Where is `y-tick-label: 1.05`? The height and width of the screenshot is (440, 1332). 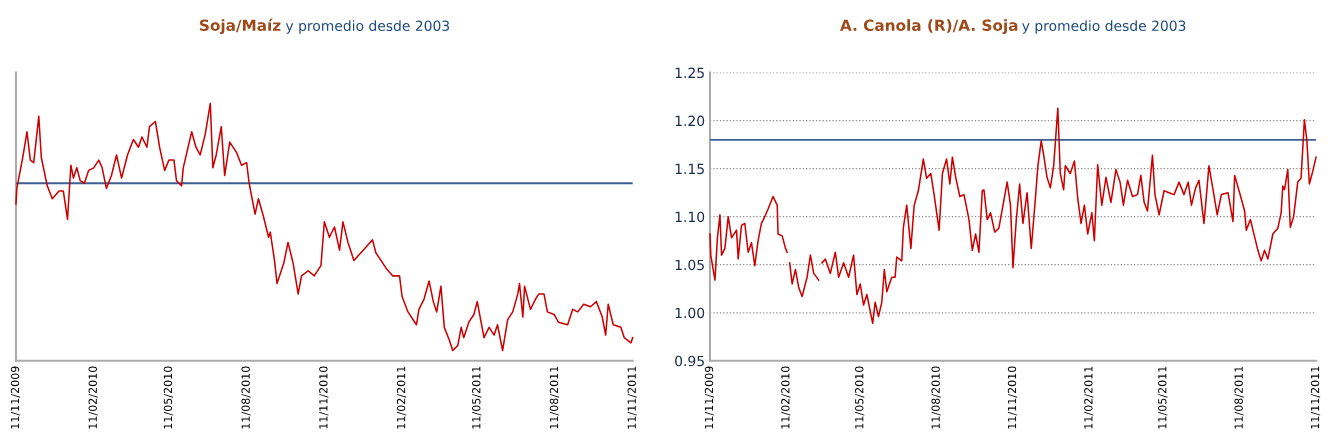 y-tick-label: 1.05 is located at coordinates (689, 265).